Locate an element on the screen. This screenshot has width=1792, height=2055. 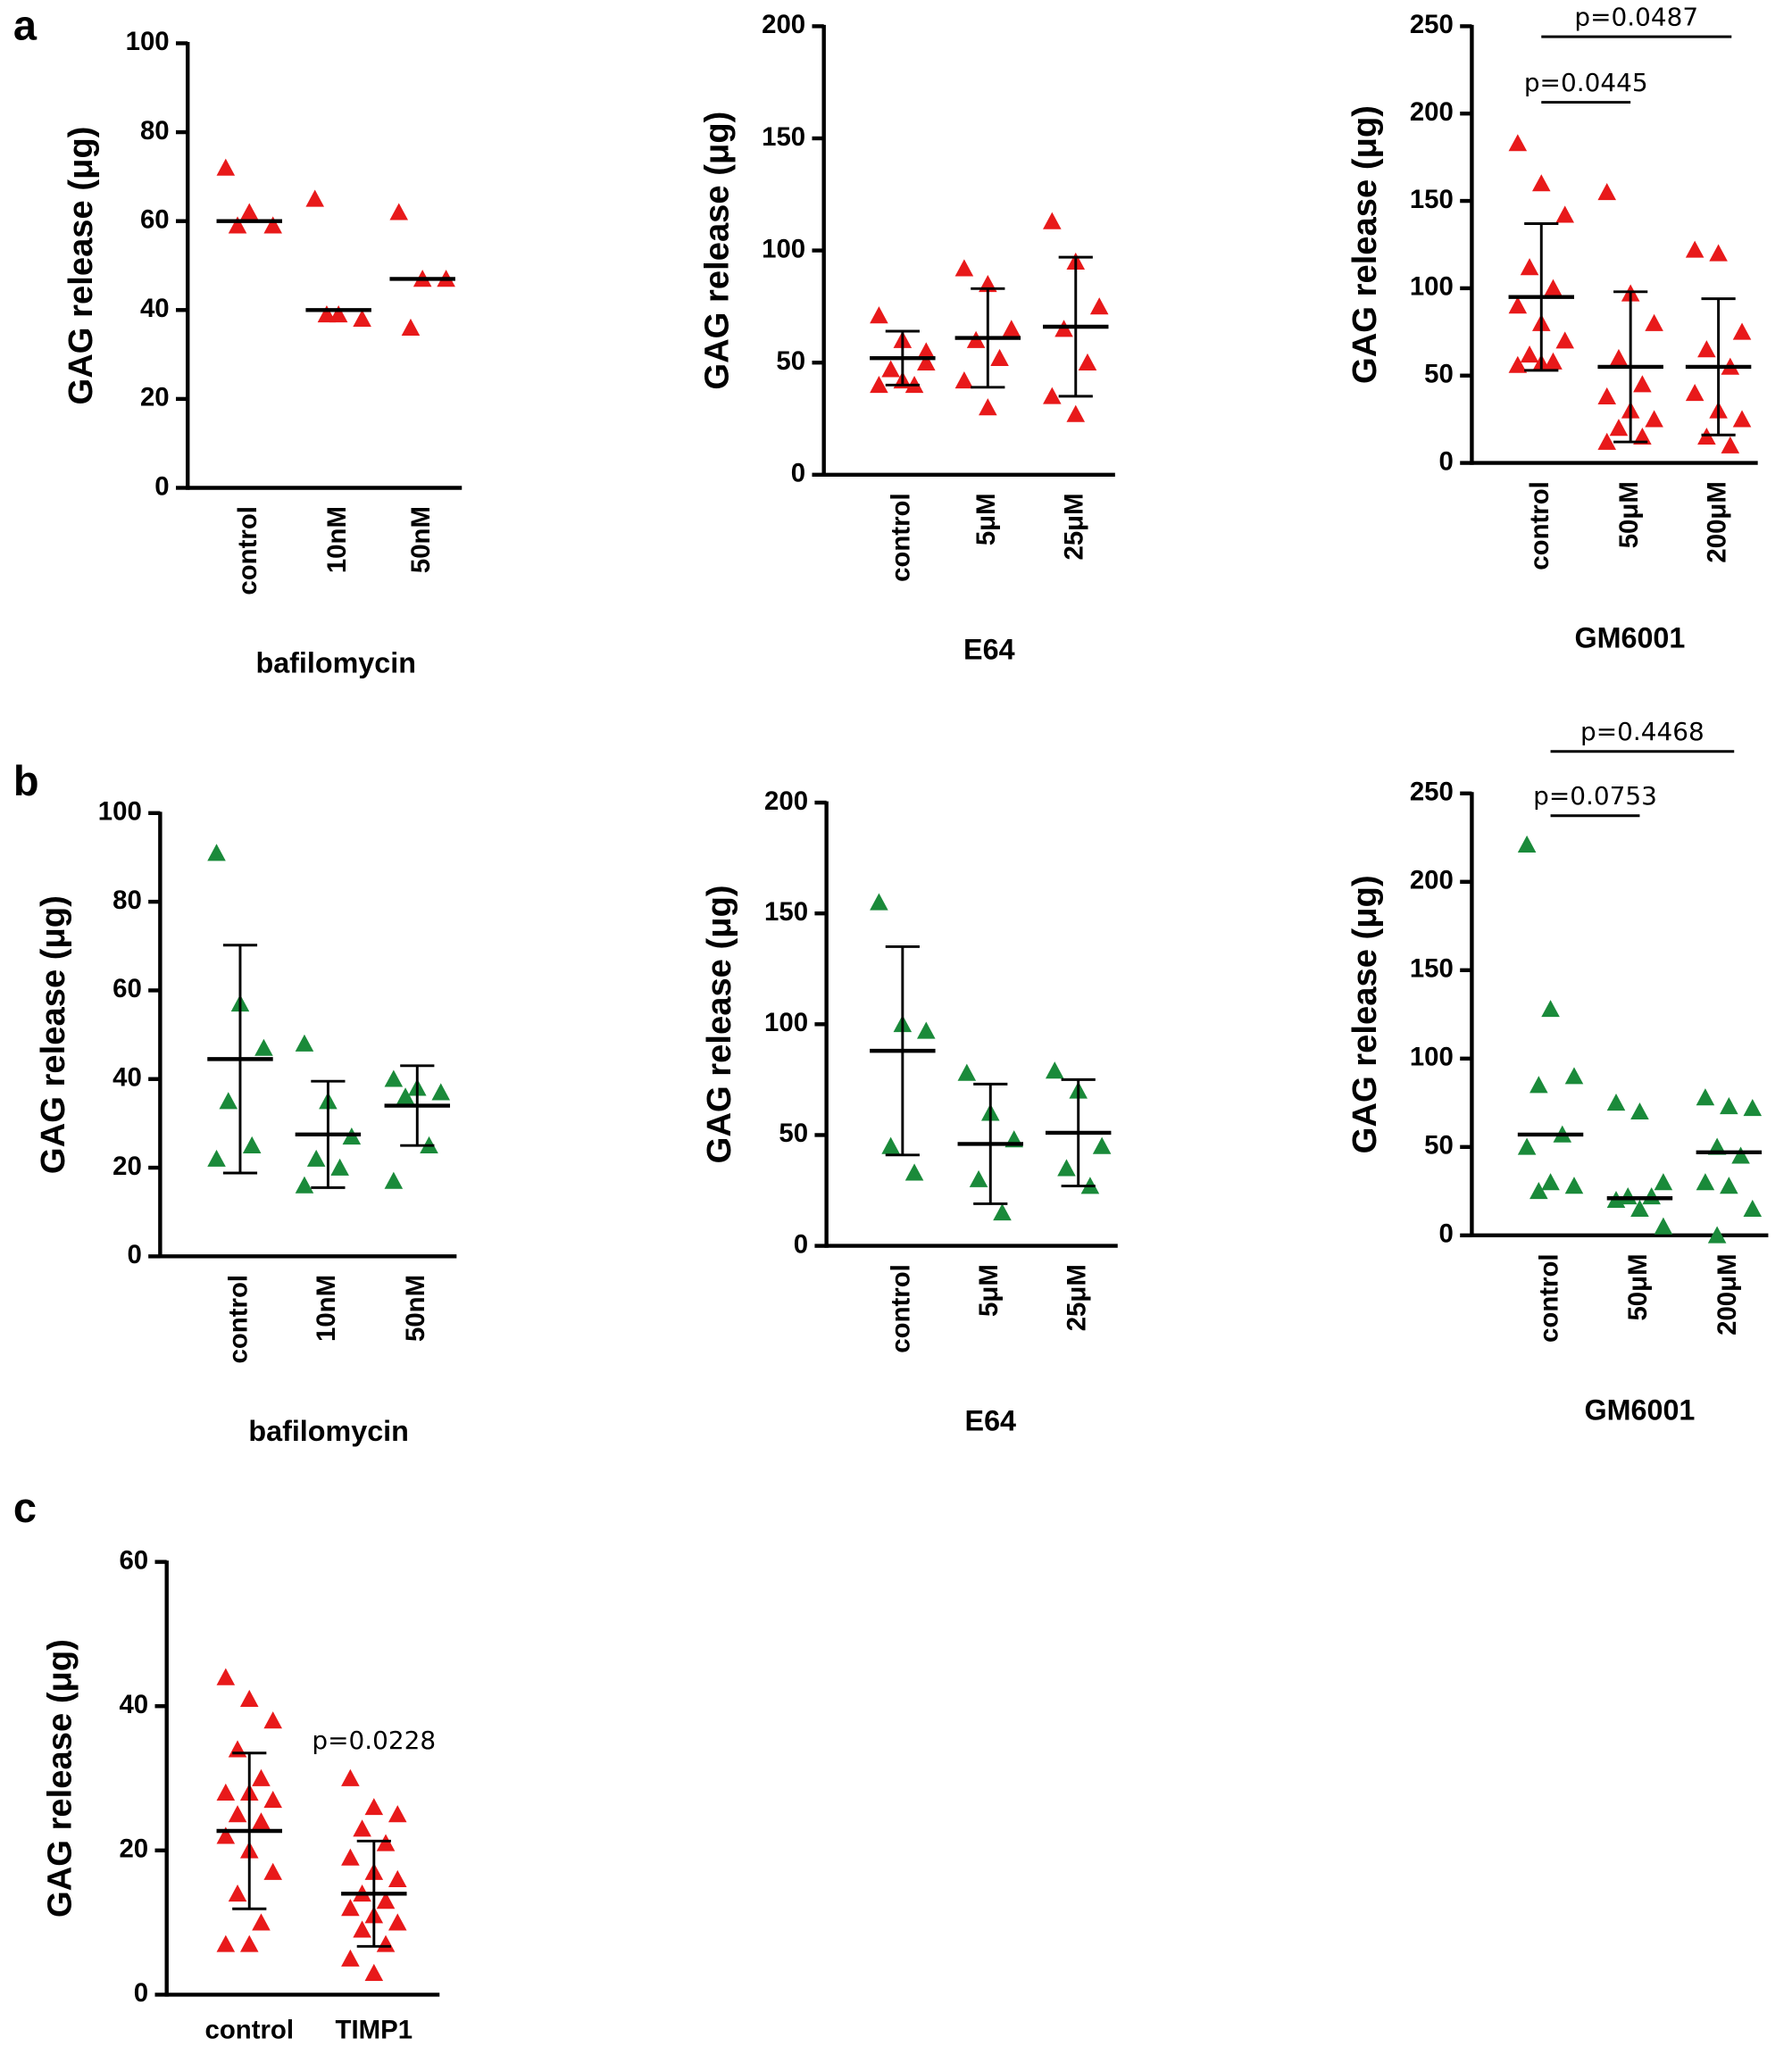
x-tick-label: 50μM is located at coordinates (1638, 1286).